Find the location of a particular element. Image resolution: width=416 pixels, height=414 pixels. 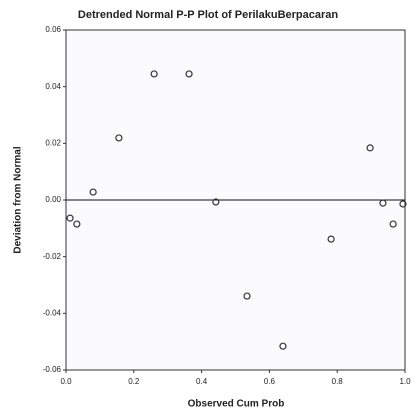

x-tick-label: 1.0 is located at coordinates (405, 381).